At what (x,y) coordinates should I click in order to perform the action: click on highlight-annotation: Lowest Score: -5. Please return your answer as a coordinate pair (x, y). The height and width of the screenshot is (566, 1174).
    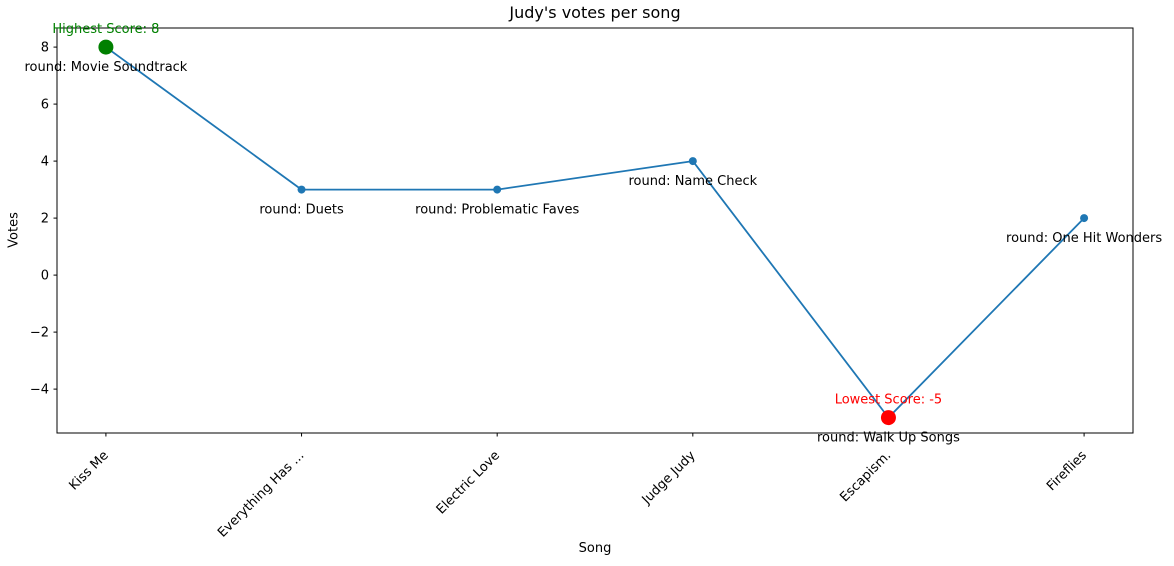
    Looking at the image, I should click on (889, 400).